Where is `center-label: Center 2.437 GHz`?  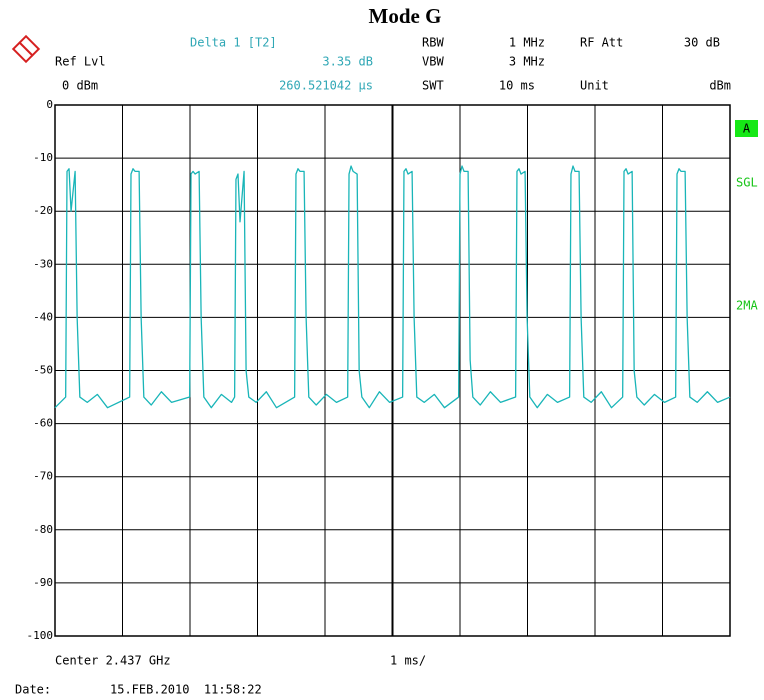 center-label: Center 2.437 GHz is located at coordinates (113, 661).